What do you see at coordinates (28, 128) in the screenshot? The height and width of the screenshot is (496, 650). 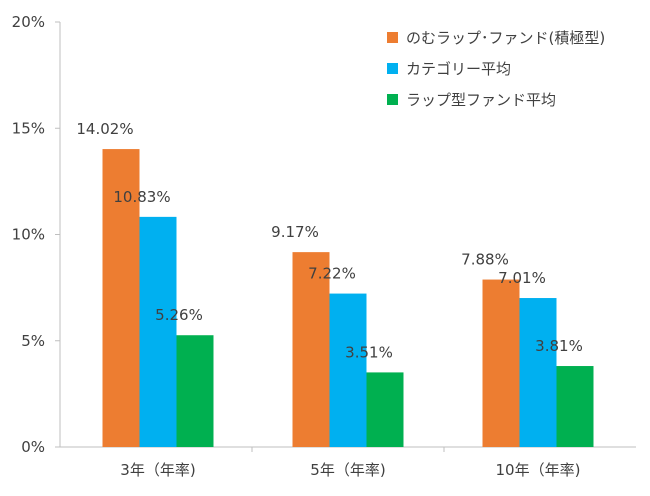 I see `y-tick-label: 15%` at bounding box center [28, 128].